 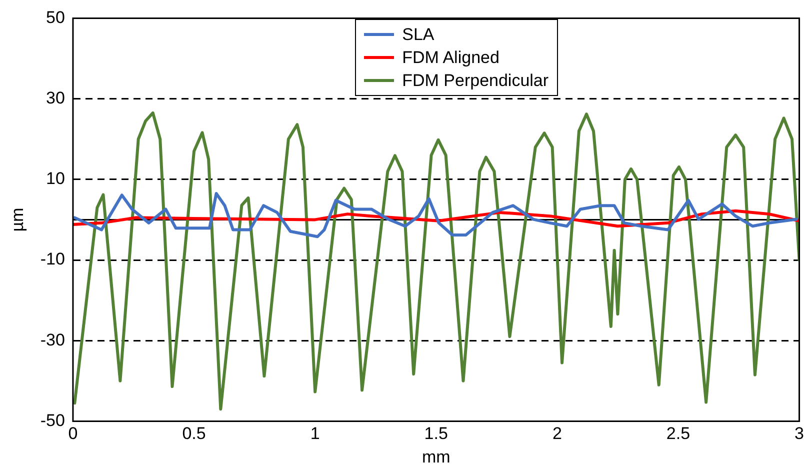 What do you see at coordinates (557, 434) in the screenshot?
I see `x-tick-label: 2` at bounding box center [557, 434].